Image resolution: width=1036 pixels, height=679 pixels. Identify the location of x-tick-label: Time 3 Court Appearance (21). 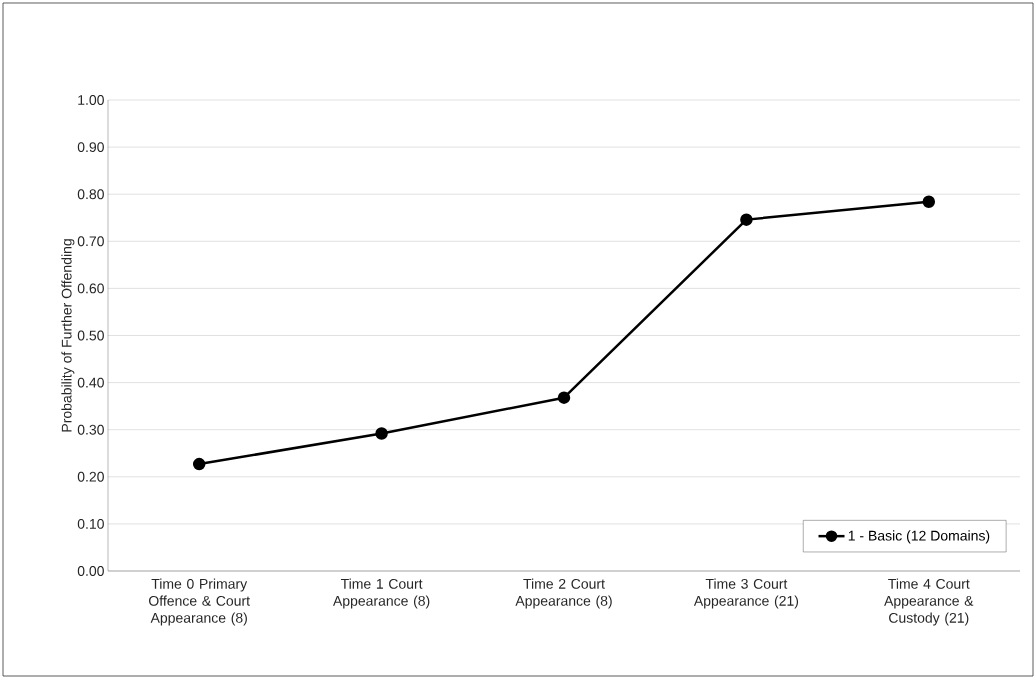
(746, 593).